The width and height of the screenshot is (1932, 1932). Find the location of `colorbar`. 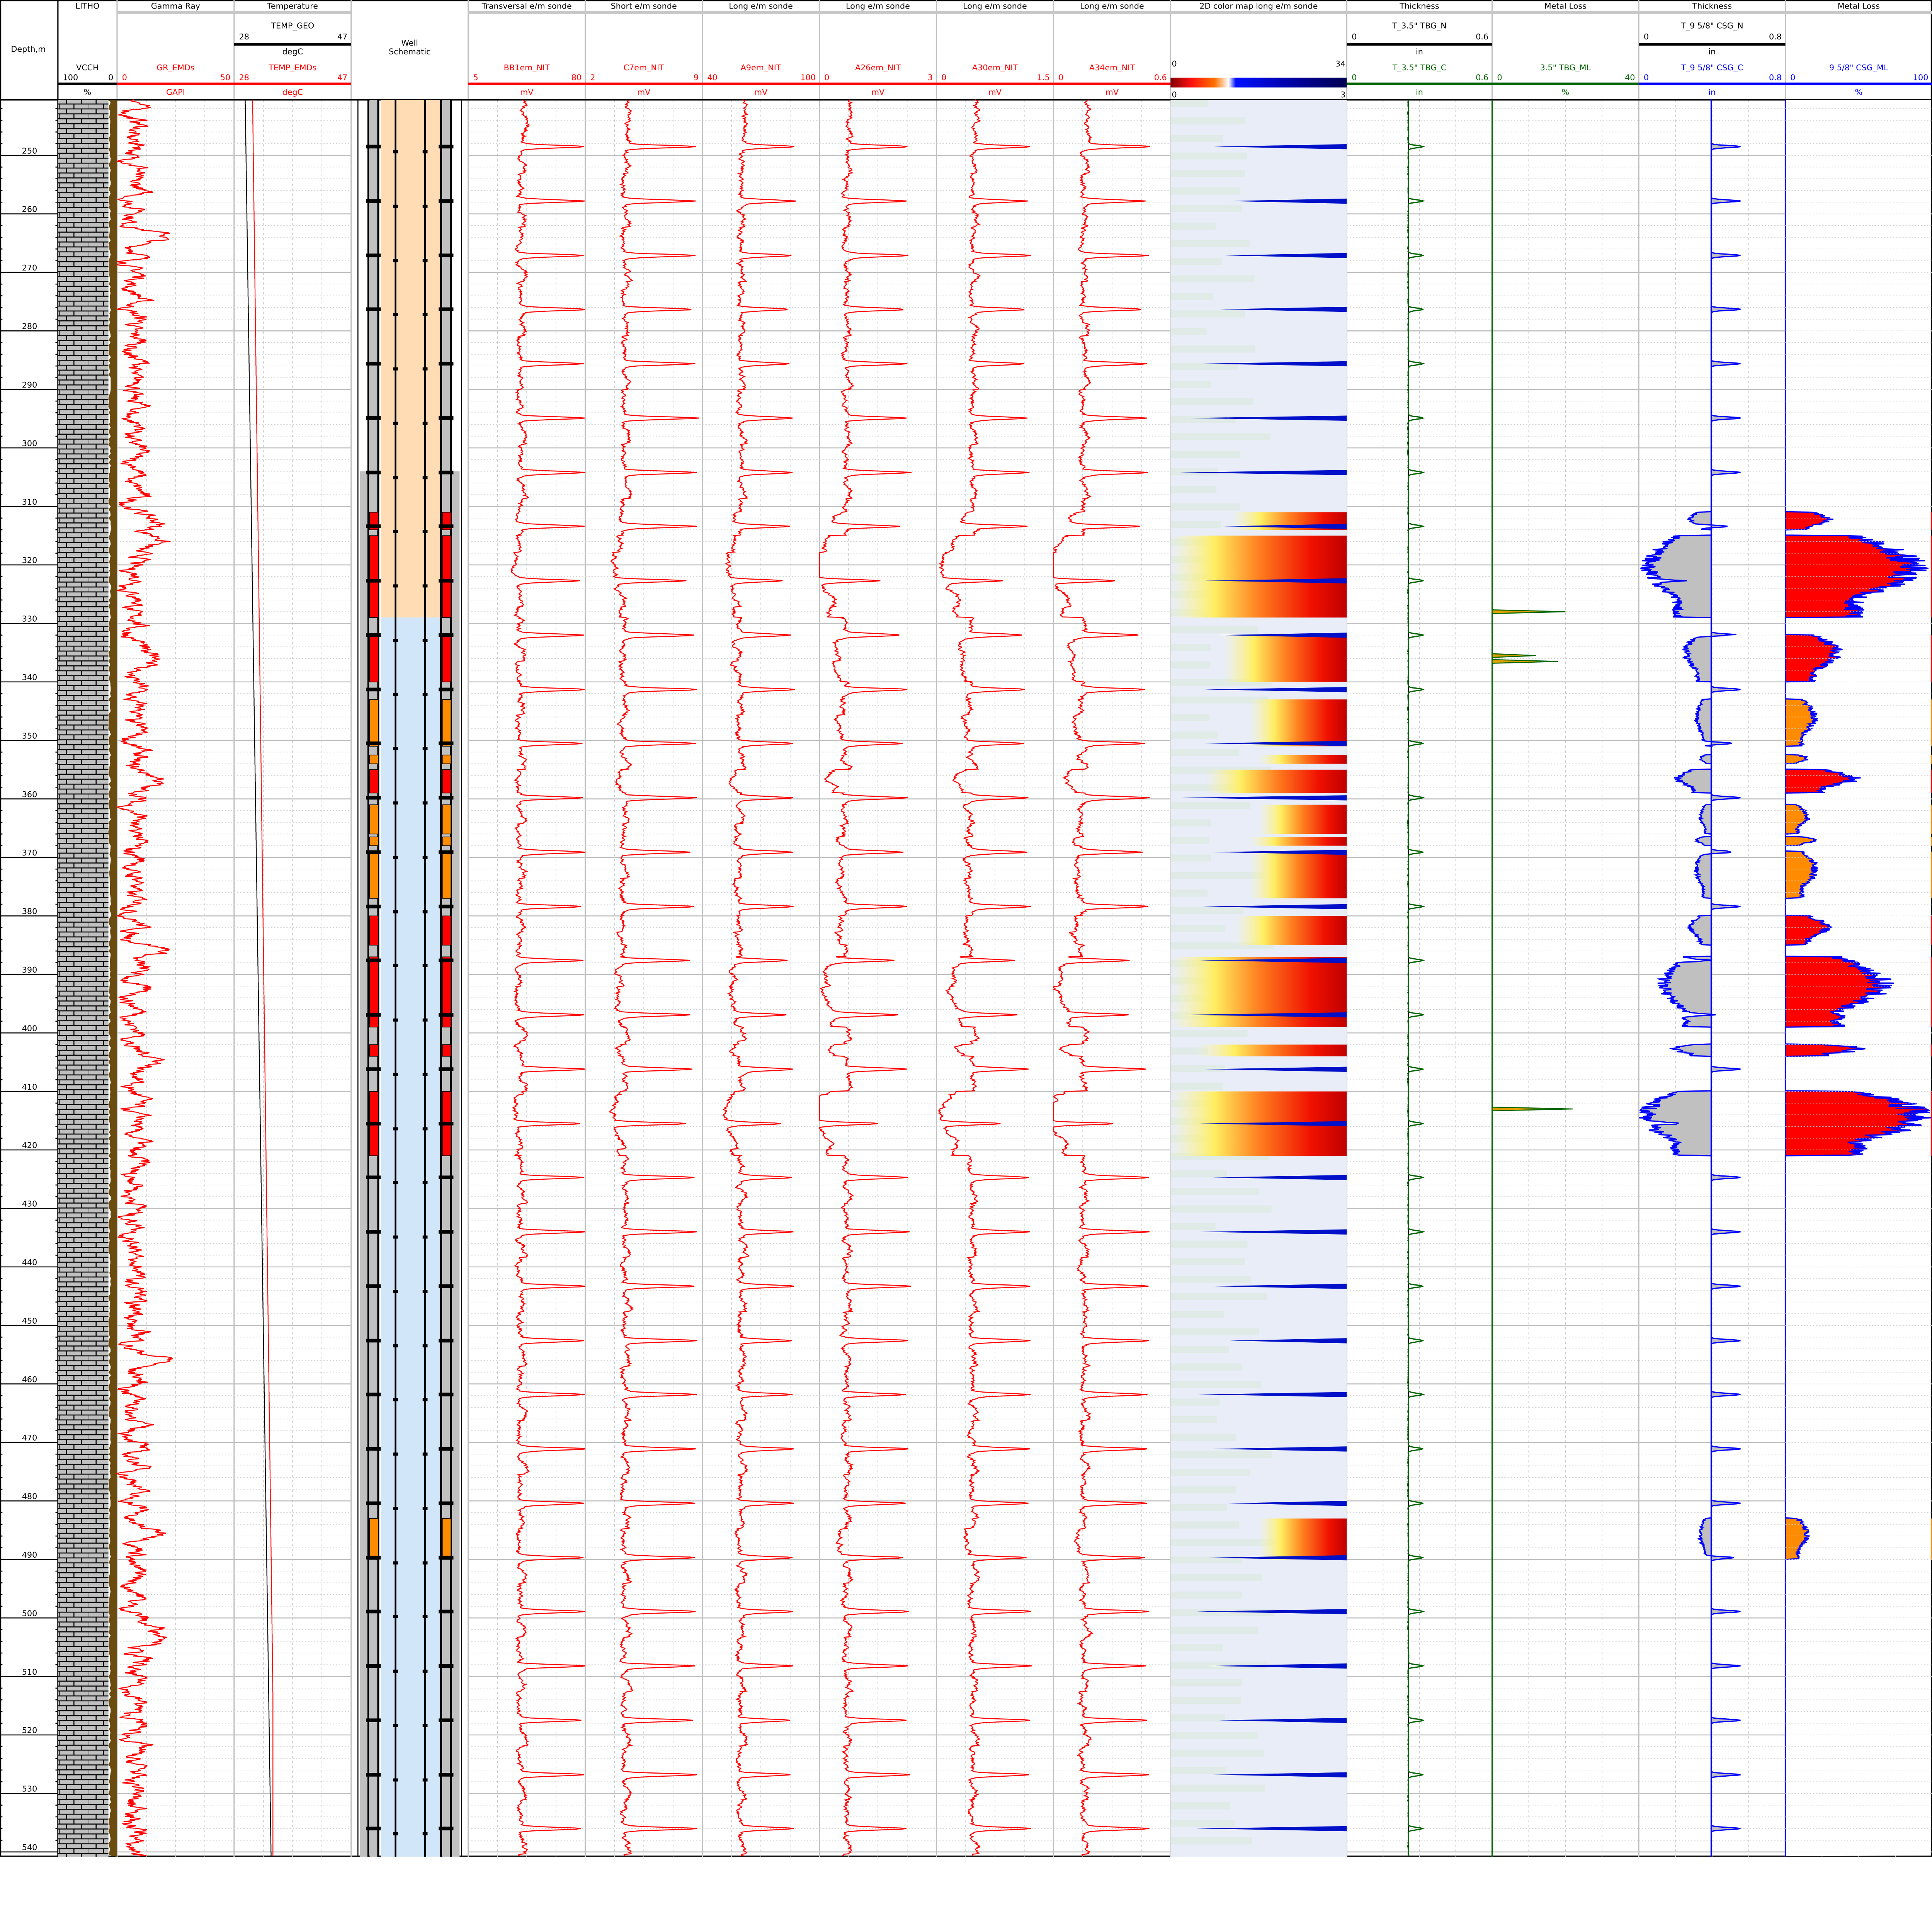

colorbar is located at coordinates (1258, 82).